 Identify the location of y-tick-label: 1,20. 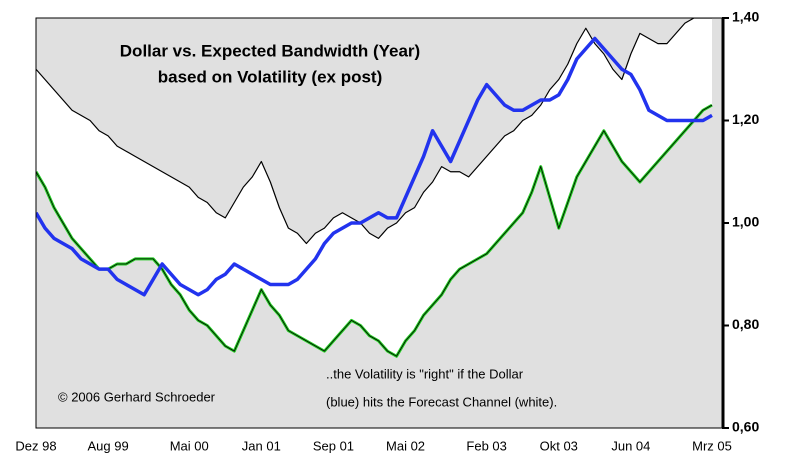
(745, 119).